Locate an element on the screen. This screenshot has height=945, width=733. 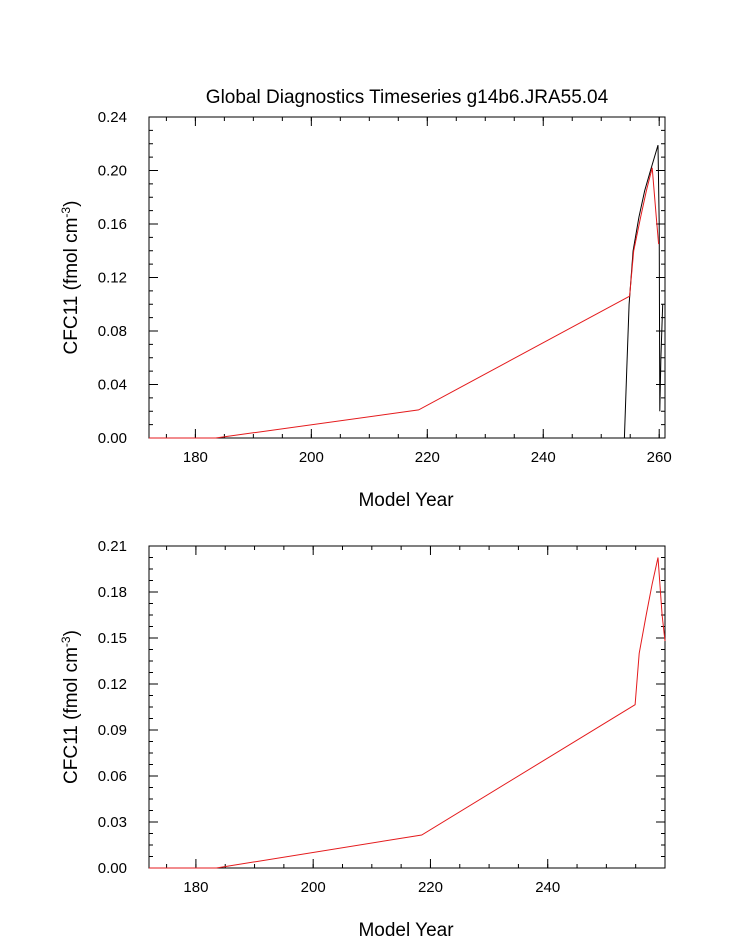
y-tick-label: 0.21 is located at coordinates (112, 546).